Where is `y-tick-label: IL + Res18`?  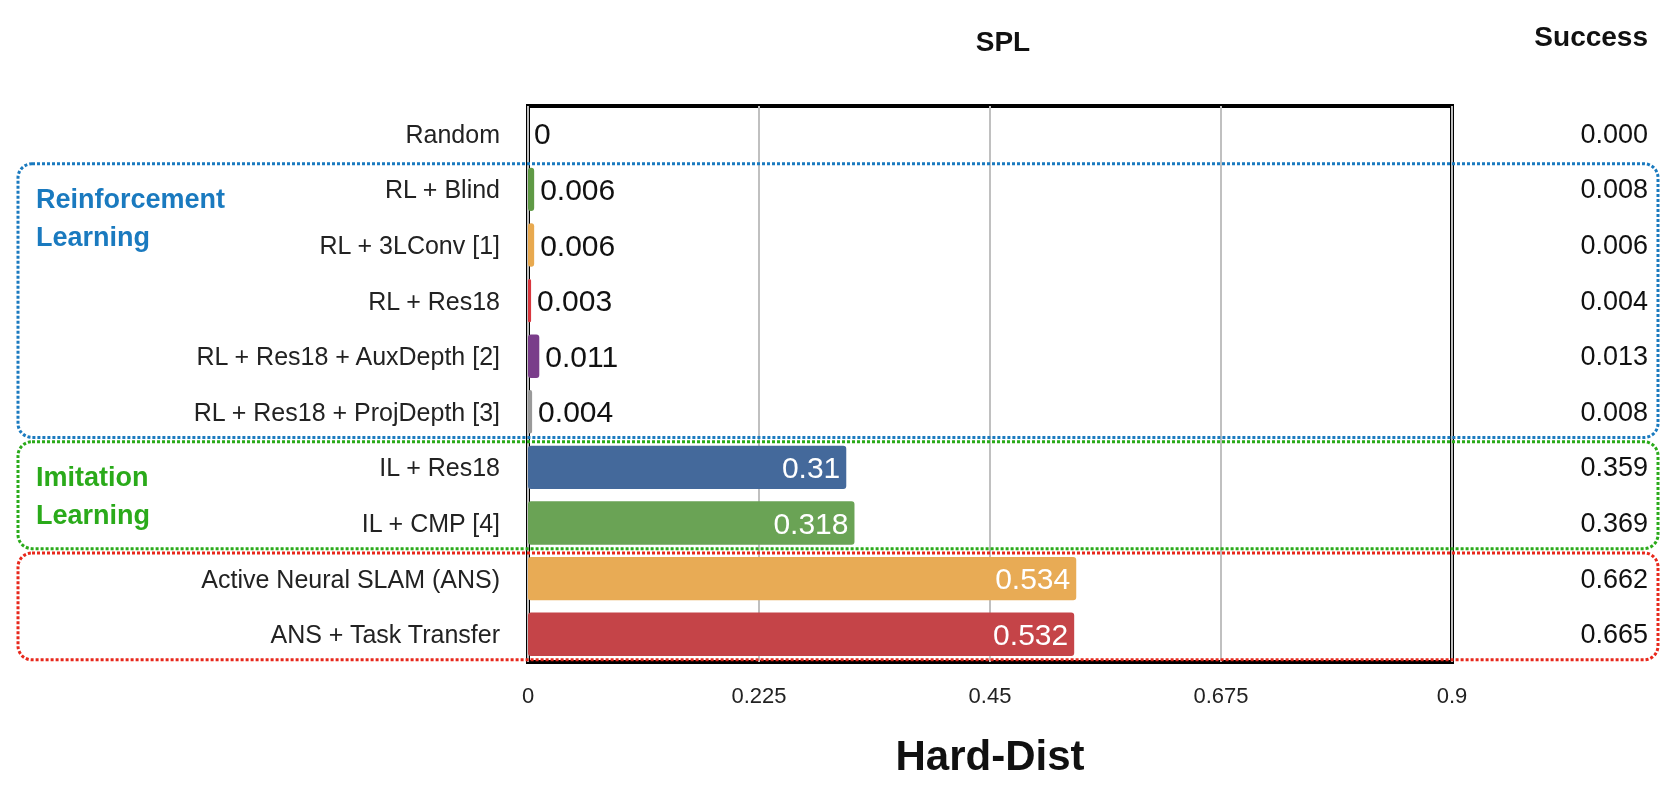 y-tick-label: IL + Res18 is located at coordinates (439, 467).